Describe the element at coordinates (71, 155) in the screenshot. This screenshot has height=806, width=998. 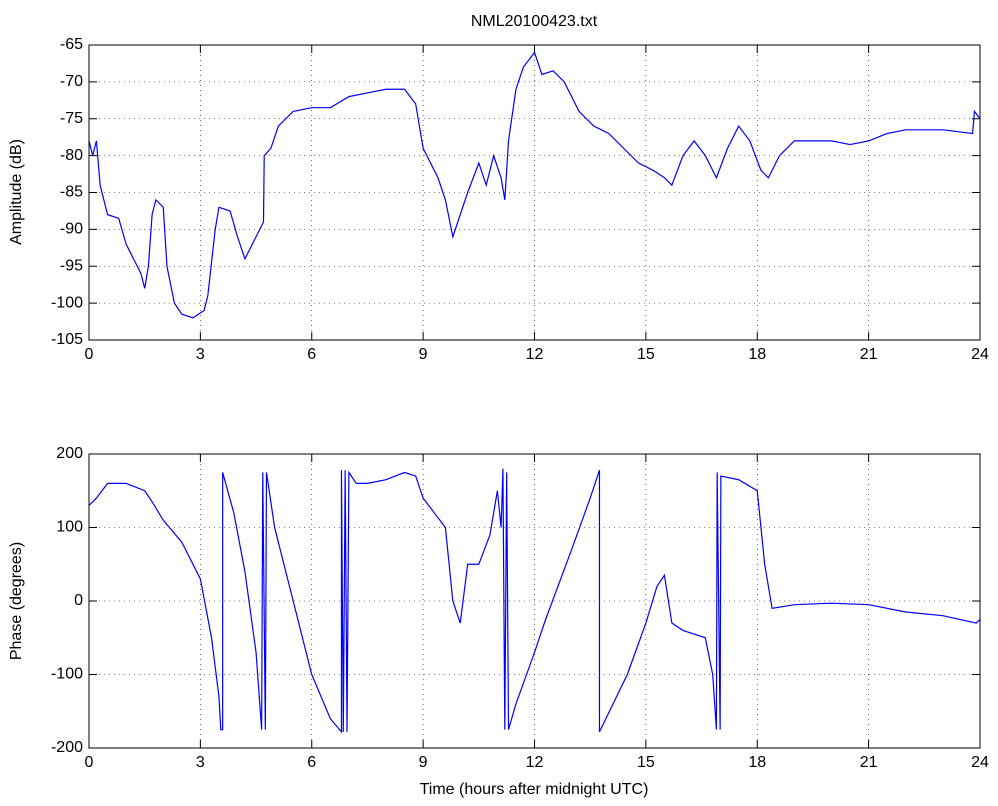
I see `y-tick-label: -80` at that location.